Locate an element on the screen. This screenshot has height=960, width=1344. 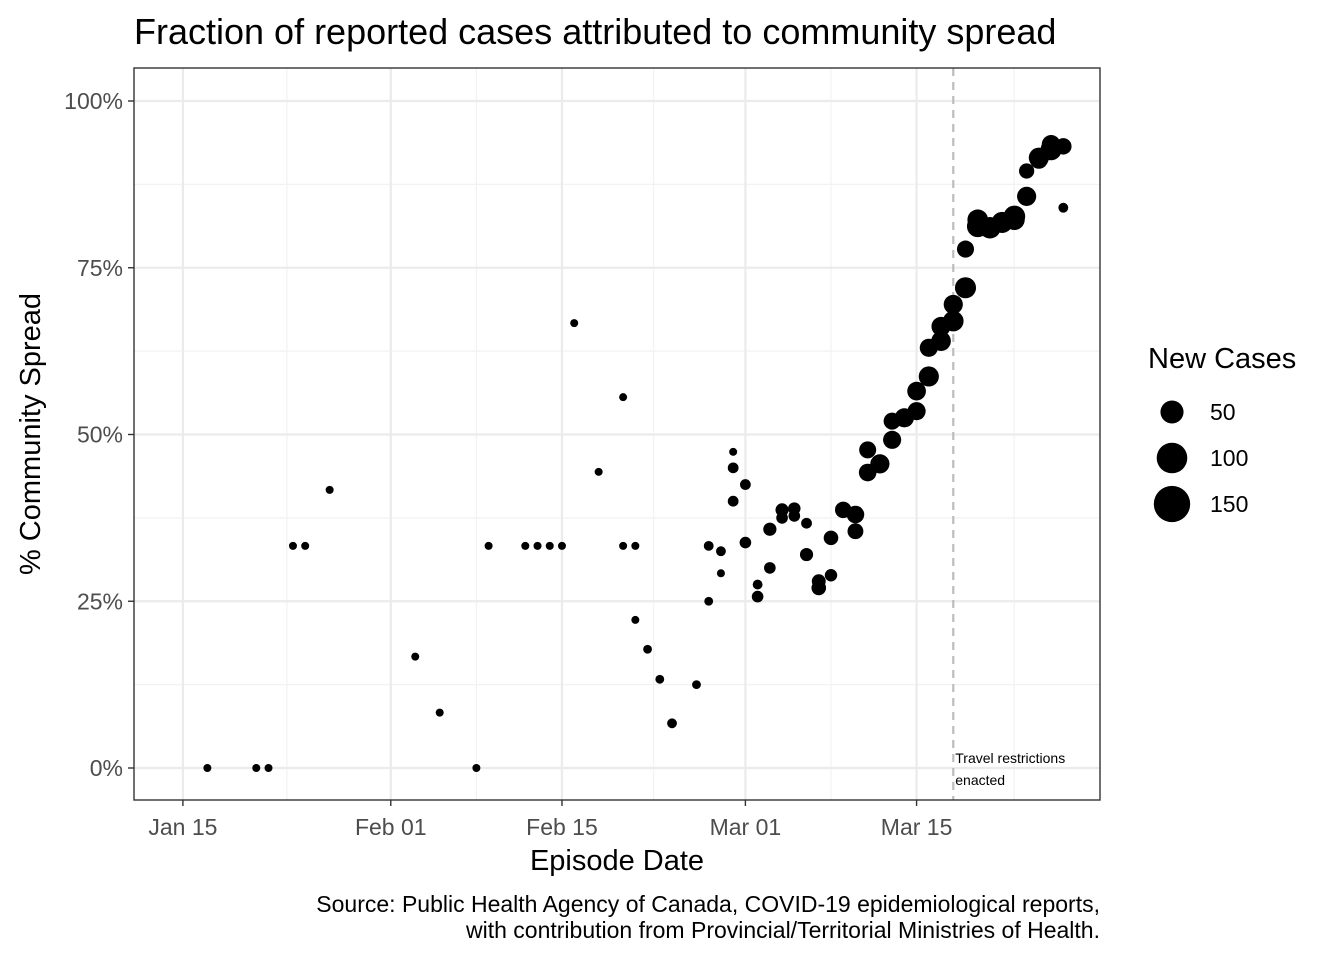
y-tick-label: 75% is located at coordinates (100, 268).